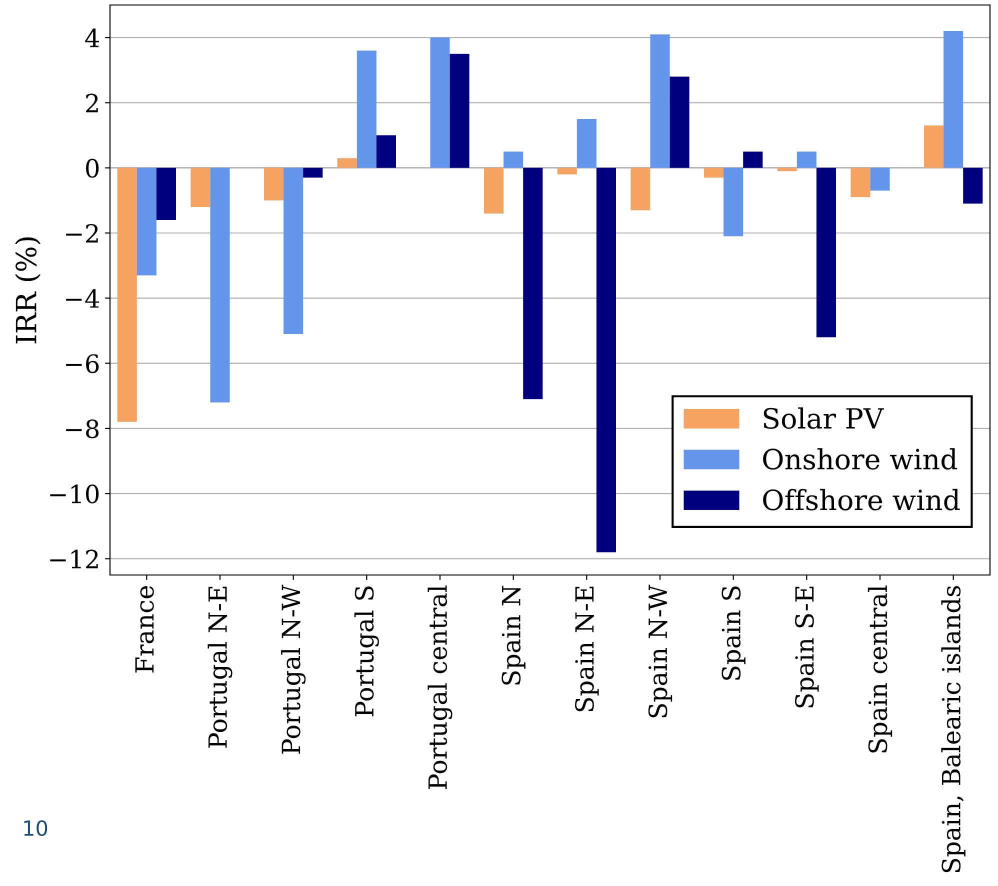 The height and width of the screenshot is (886, 998). I want to click on x-tick-label: France, so click(144, 629).